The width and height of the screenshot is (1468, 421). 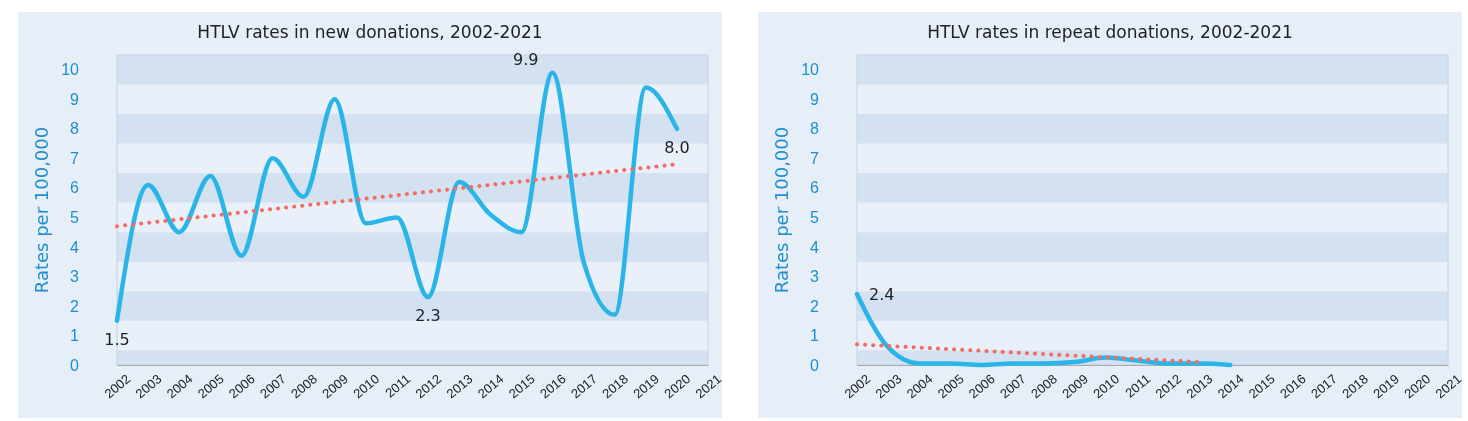 What do you see at coordinates (677, 147) in the screenshot?
I see `data-label: 8.0` at bounding box center [677, 147].